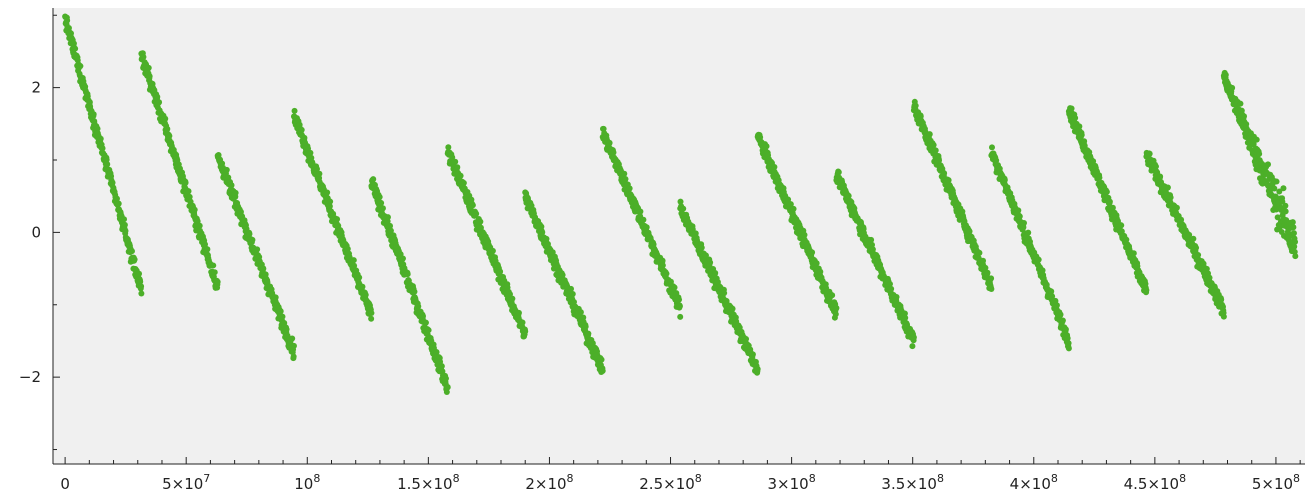 The width and height of the screenshot is (1306, 496). I want to click on y-tick-label: 2, so click(36, 88).